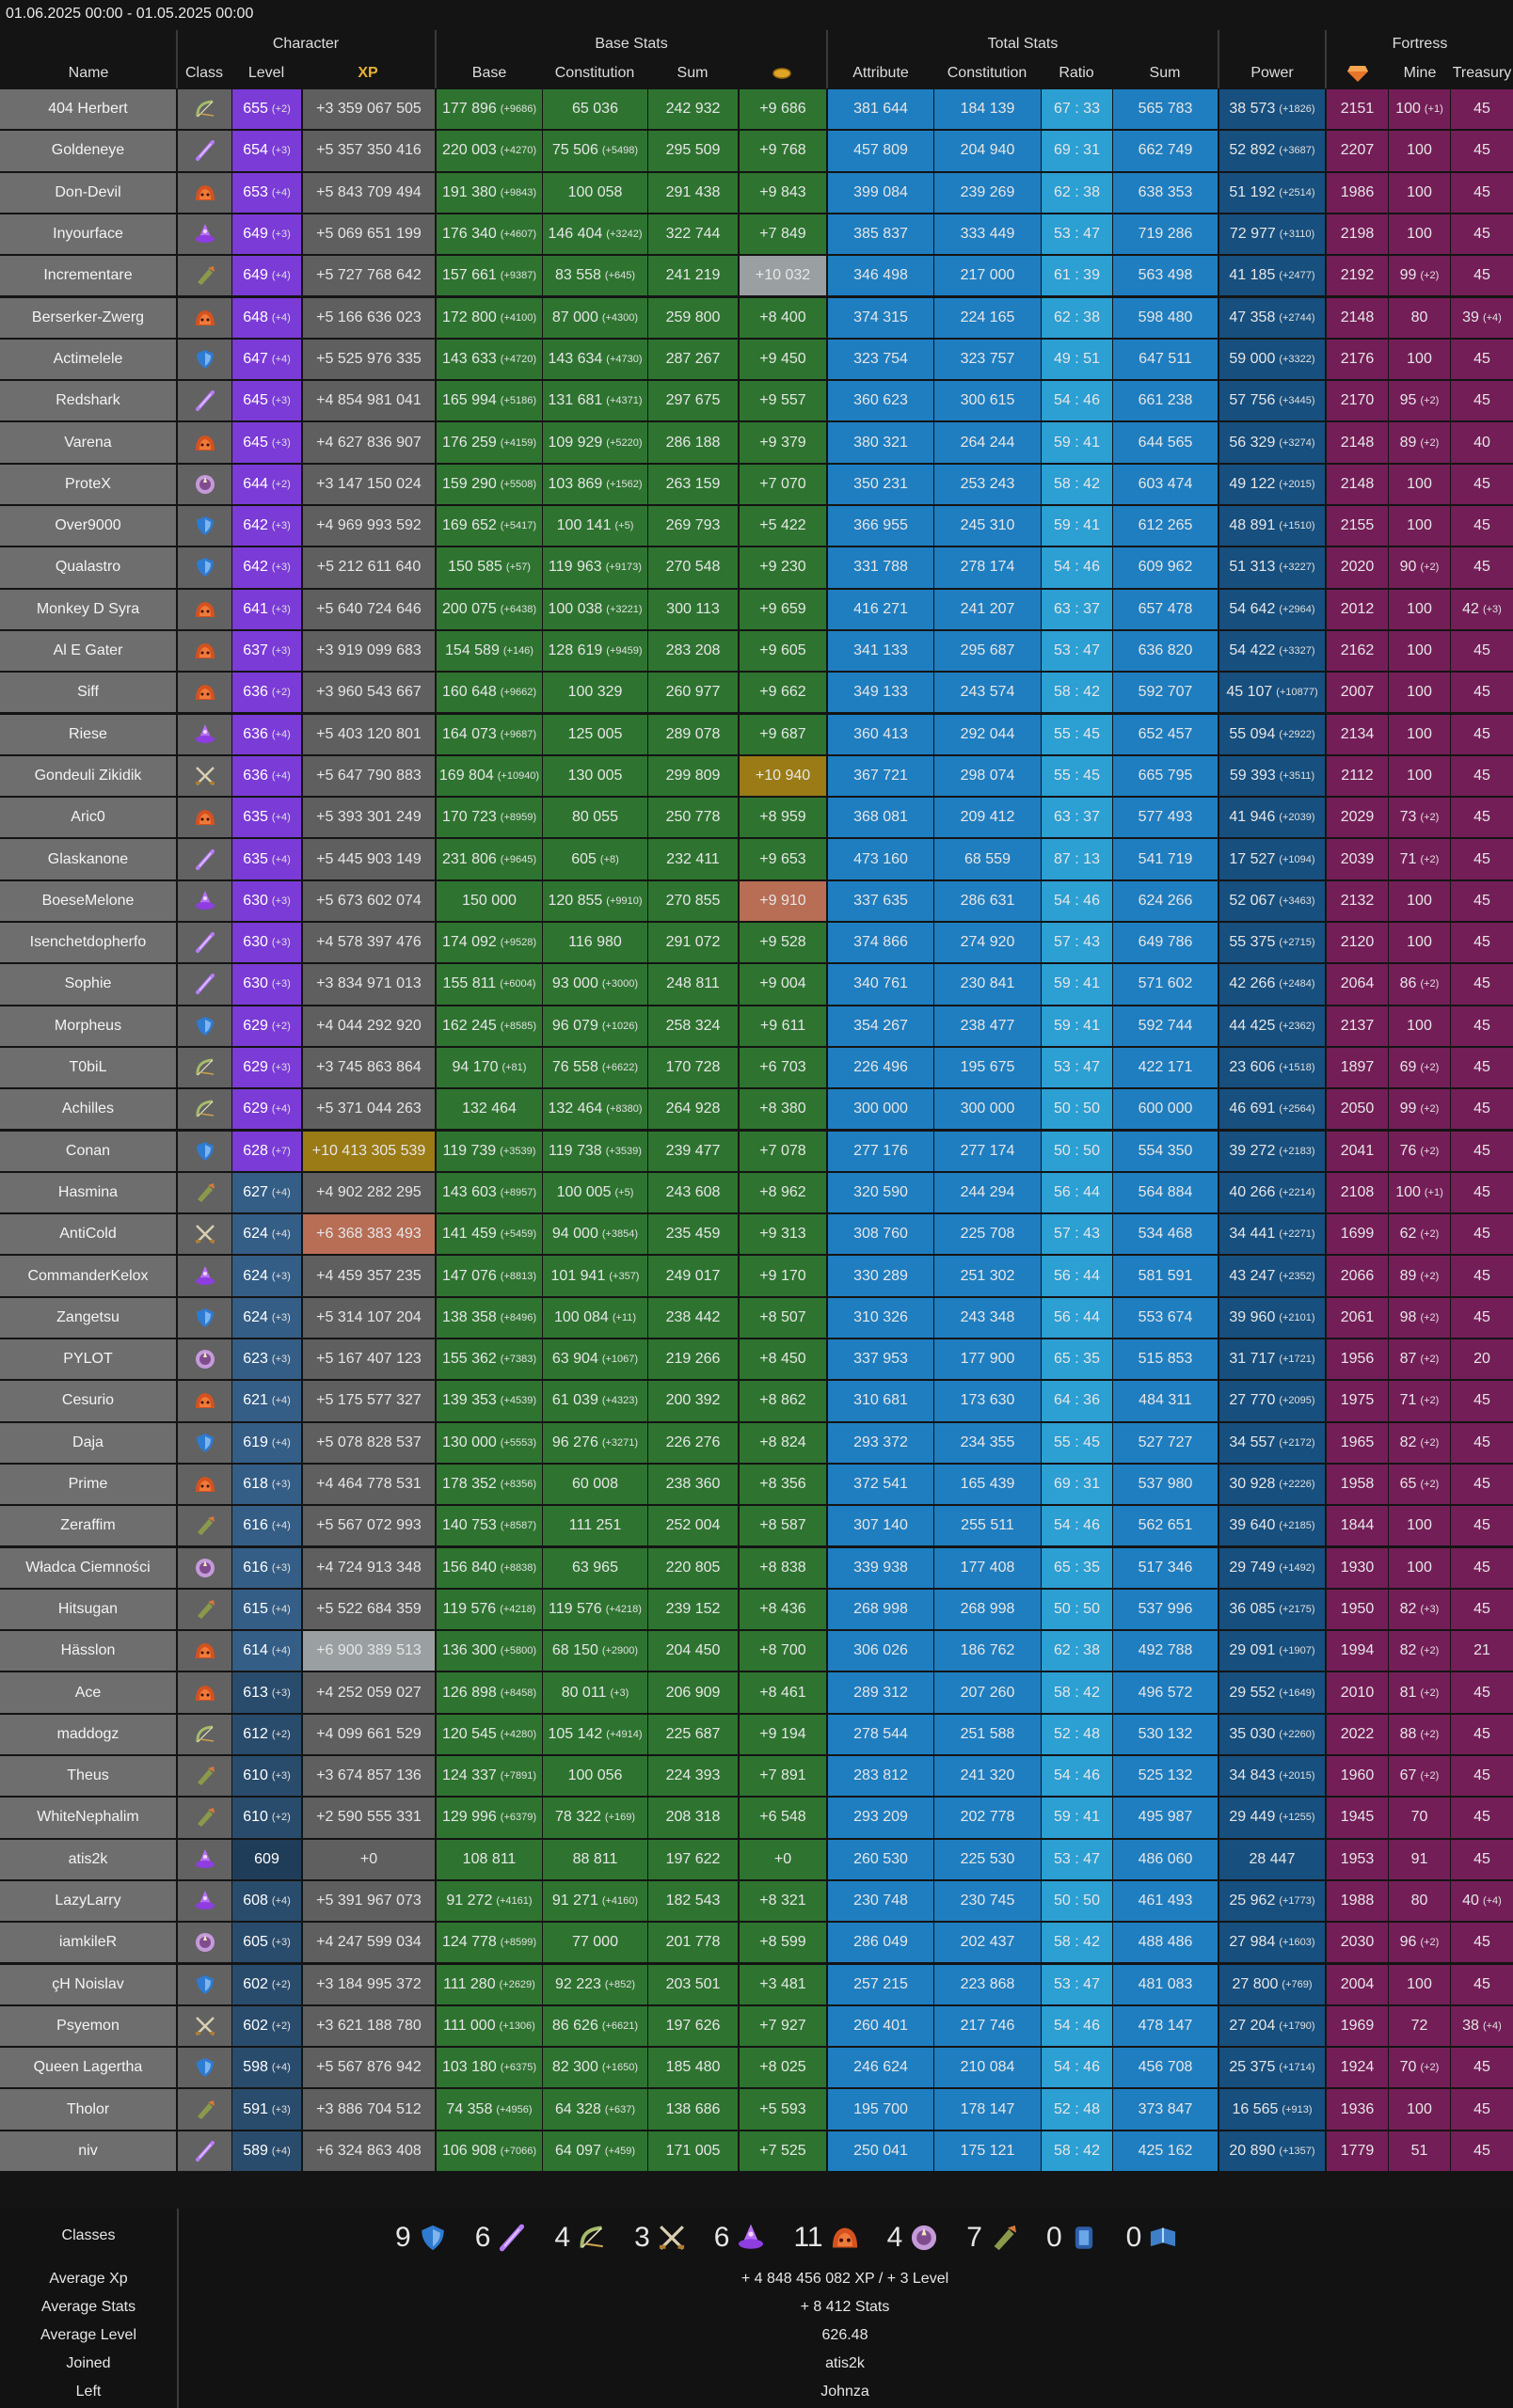 This screenshot has width=1513, height=2408. Describe the element at coordinates (88, 568) in the screenshot. I see `player-name: Qualastro` at that location.